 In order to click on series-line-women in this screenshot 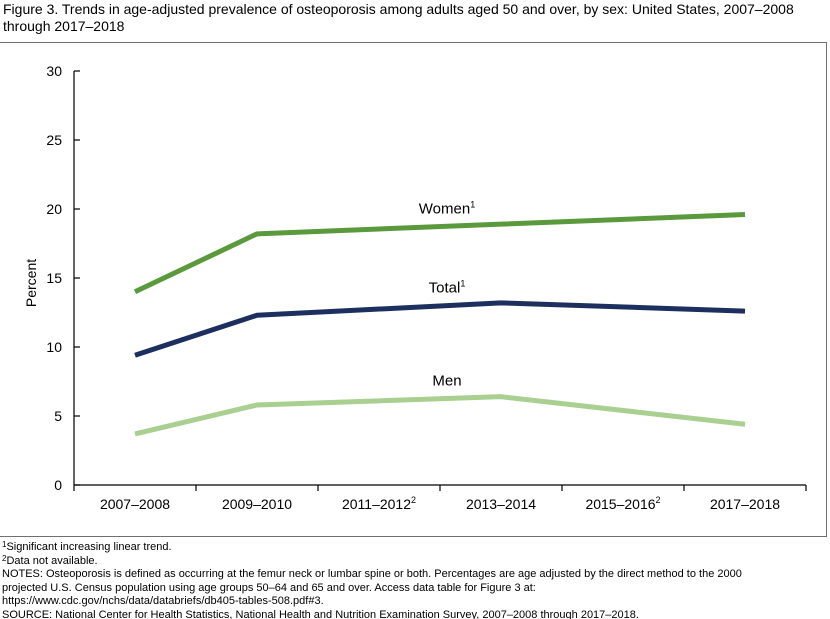, I will do `click(439, 253)`.